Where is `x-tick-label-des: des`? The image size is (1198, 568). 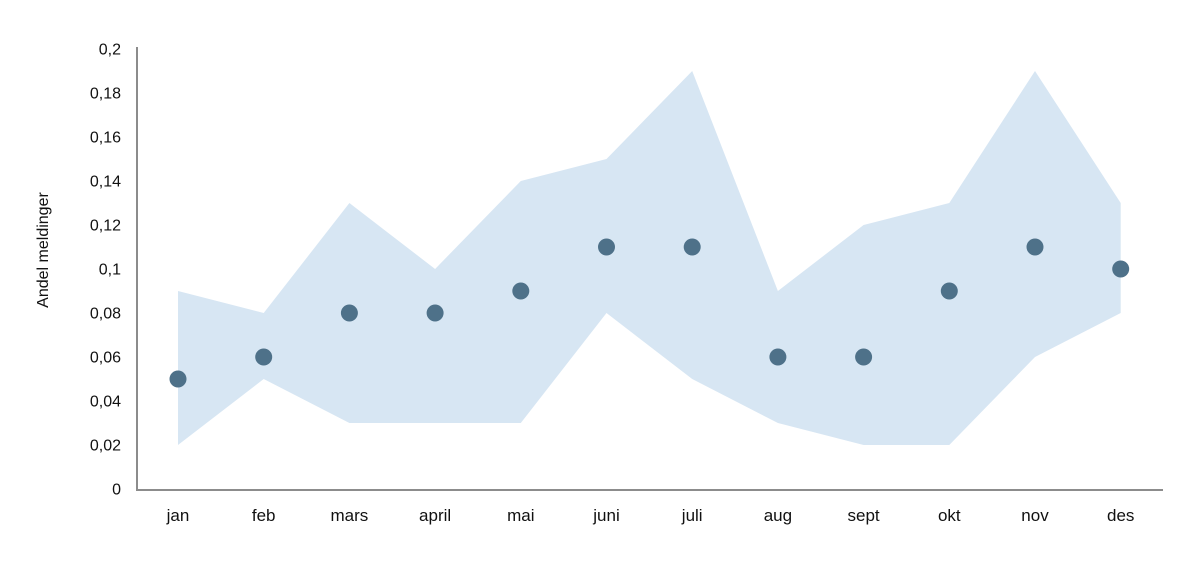 x-tick-label-des: des is located at coordinates (1120, 515).